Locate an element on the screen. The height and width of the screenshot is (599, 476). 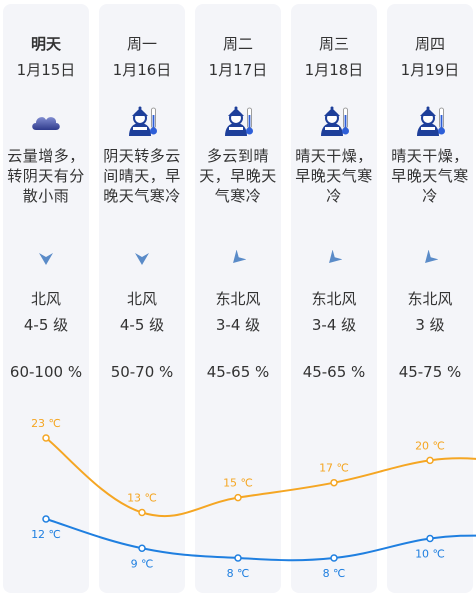
day-label: 周三 is located at coordinates (333, 44).